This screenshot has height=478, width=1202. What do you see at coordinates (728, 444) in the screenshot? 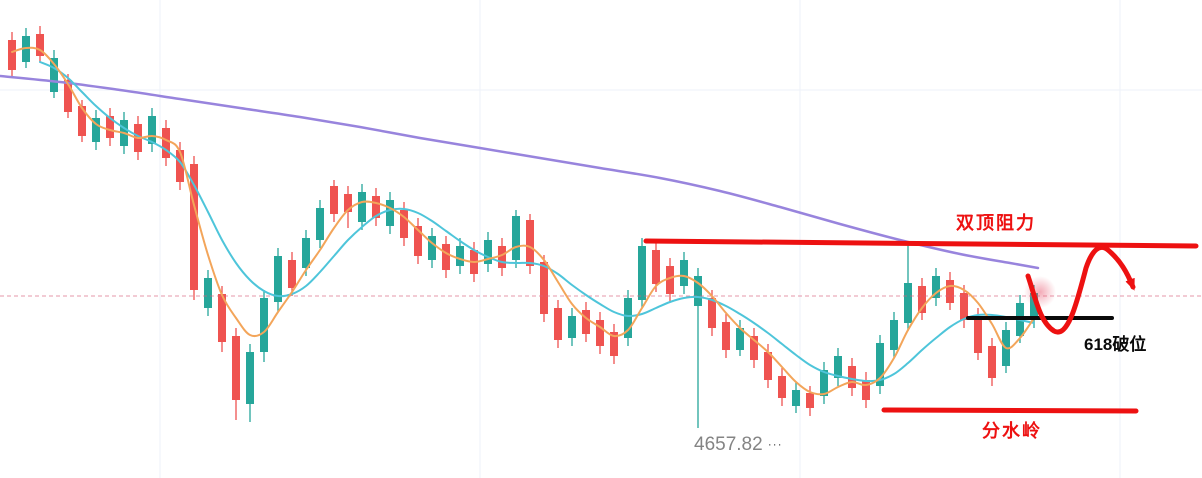
I see `low-price-value: 4657.82` at bounding box center [728, 444].